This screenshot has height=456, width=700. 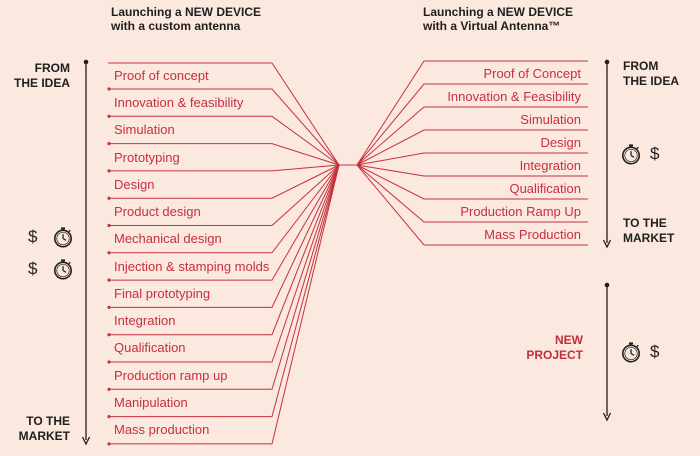 I want to click on new-project-label: NEW PROJECT, so click(x=554, y=348).